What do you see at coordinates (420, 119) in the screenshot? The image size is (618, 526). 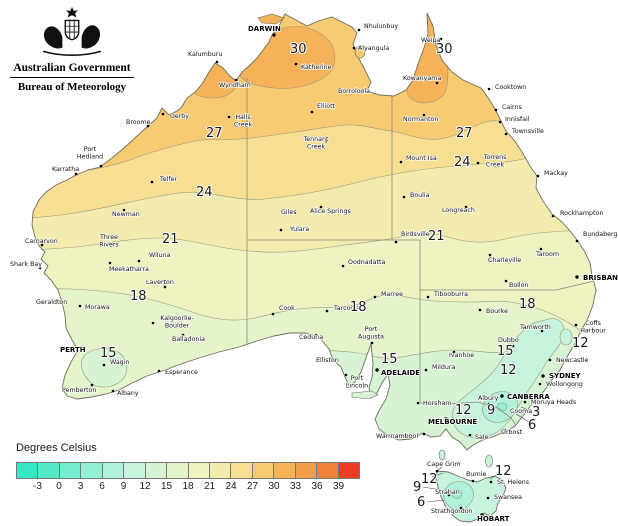 I see `town-label: Normanton` at bounding box center [420, 119].